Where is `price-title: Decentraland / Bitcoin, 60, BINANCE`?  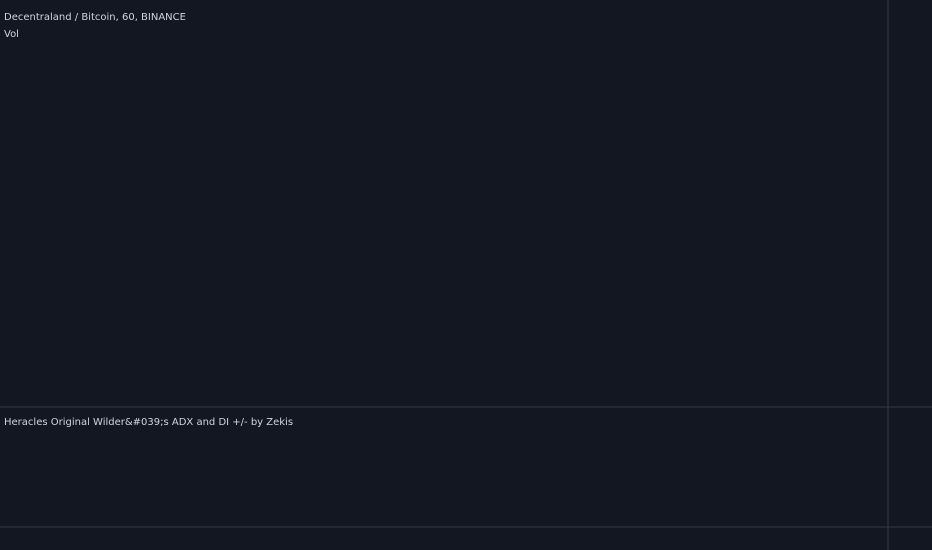 price-title: Decentraland / Bitcoin, 60, BINANCE is located at coordinates (95, 17).